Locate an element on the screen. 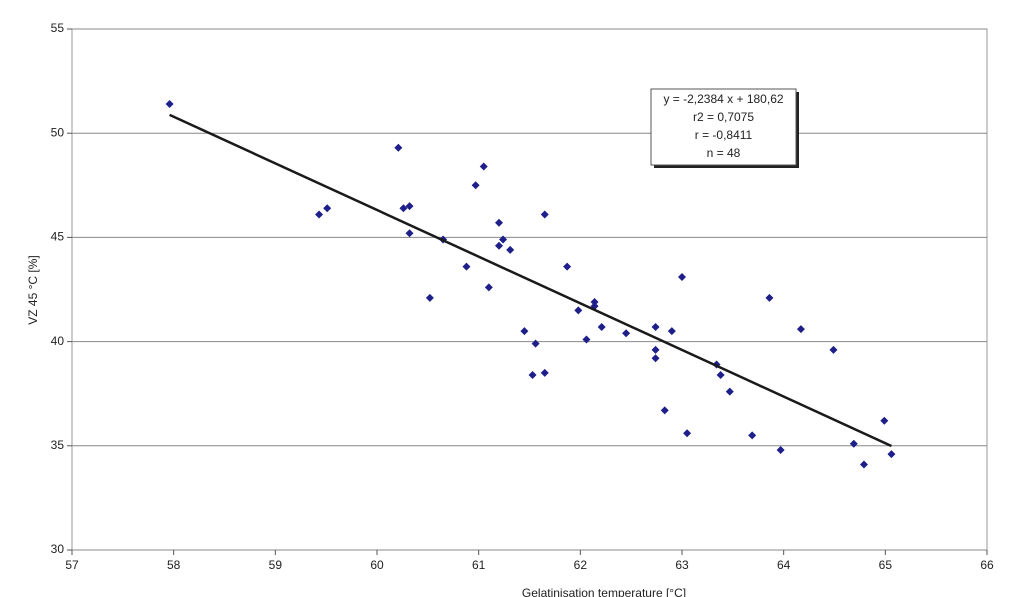 This screenshot has width=1011, height=597. x-axis-label: Gelatinisation temperature [°C] is located at coordinates (604, 591).